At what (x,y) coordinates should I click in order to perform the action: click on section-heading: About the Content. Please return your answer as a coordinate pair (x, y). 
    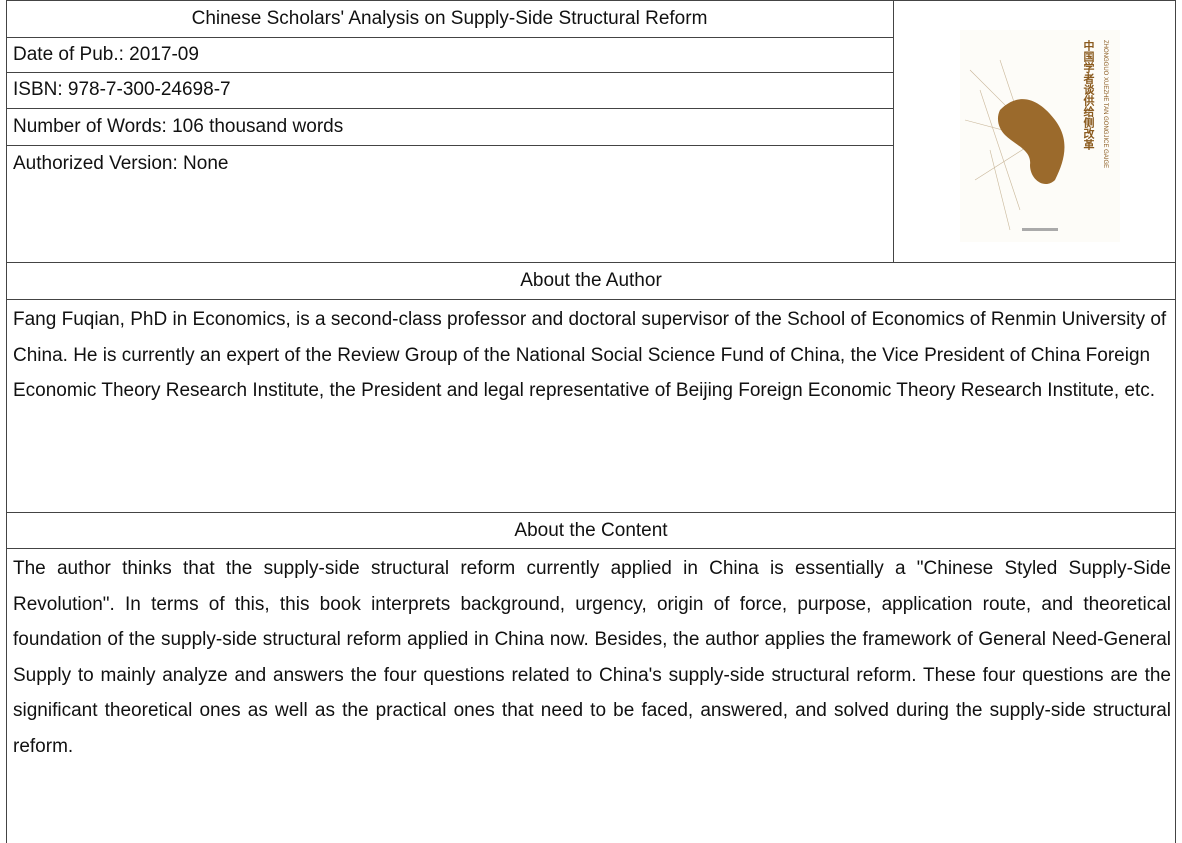
    Looking at the image, I should click on (591, 530).